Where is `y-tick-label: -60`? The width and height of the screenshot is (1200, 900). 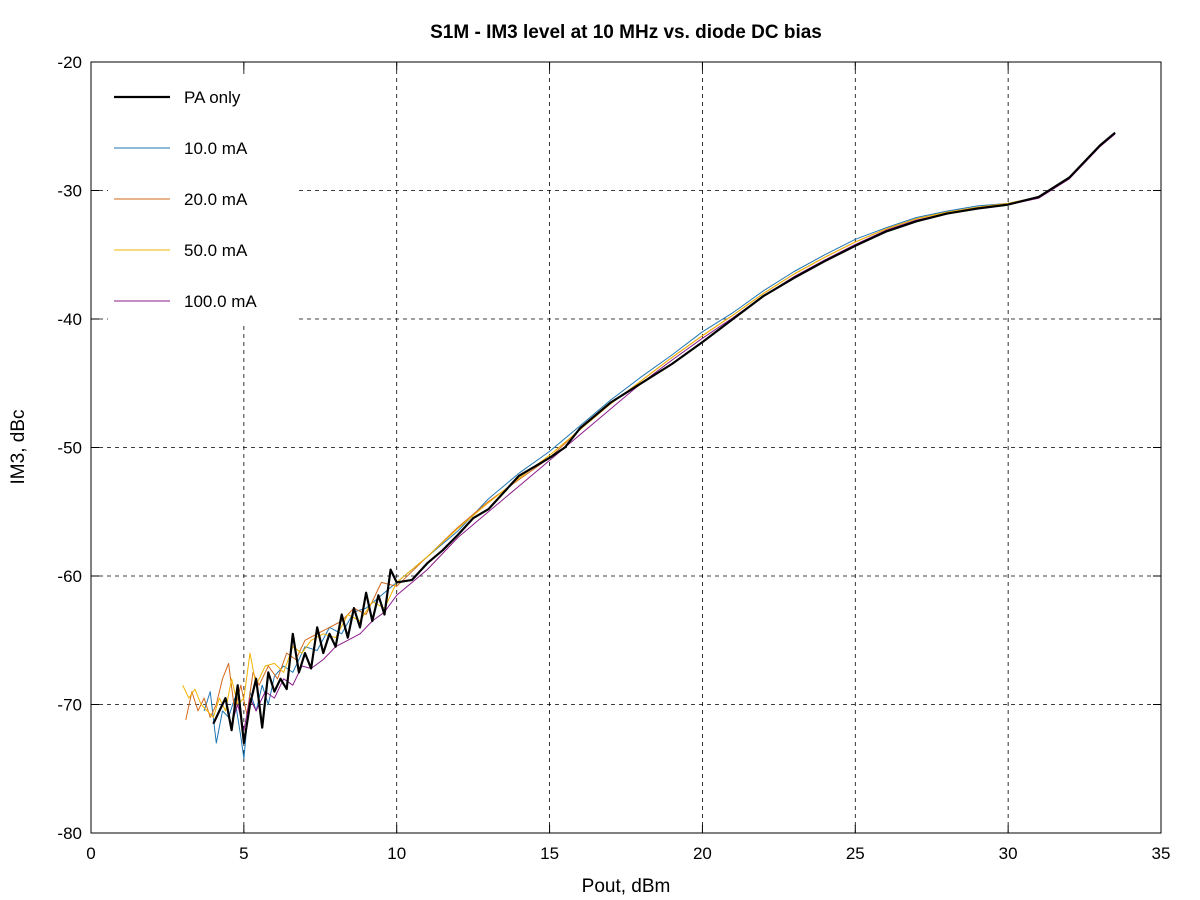
y-tick-label: -60 is located at coordinates (69, 576).